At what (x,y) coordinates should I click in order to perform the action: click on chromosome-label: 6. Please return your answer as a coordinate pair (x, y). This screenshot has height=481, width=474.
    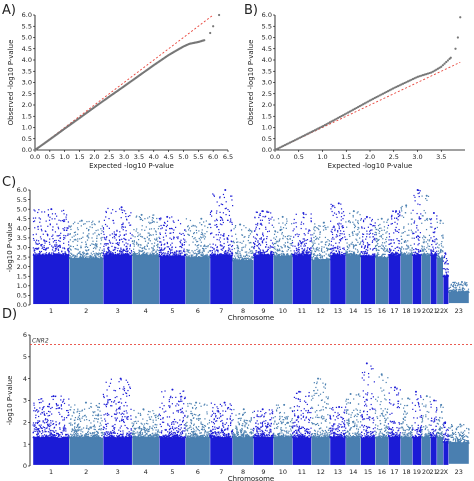
    Looking at the image, I should click on (198, 311).